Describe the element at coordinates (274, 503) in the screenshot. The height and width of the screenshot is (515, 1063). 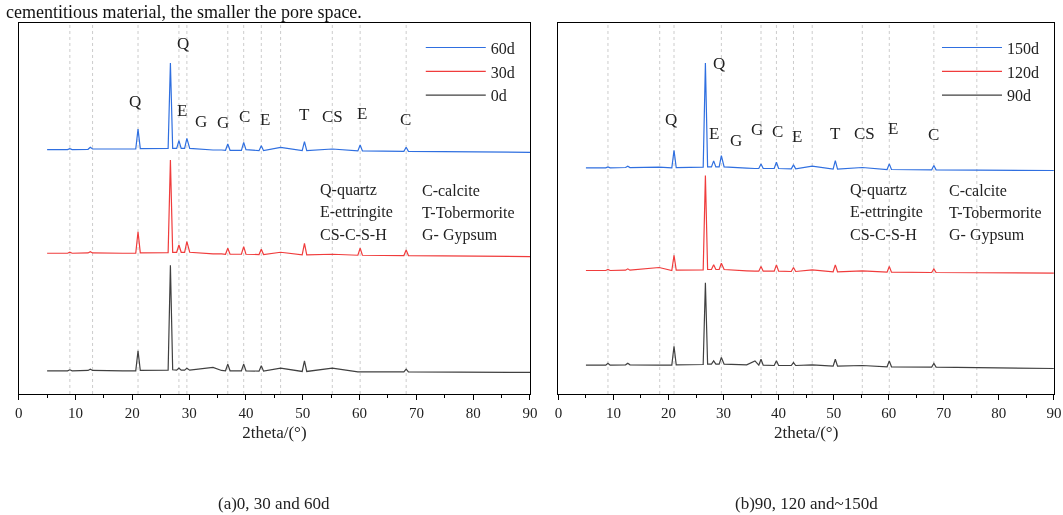
I see `text: (a)0, 30 and 60d` at that location.